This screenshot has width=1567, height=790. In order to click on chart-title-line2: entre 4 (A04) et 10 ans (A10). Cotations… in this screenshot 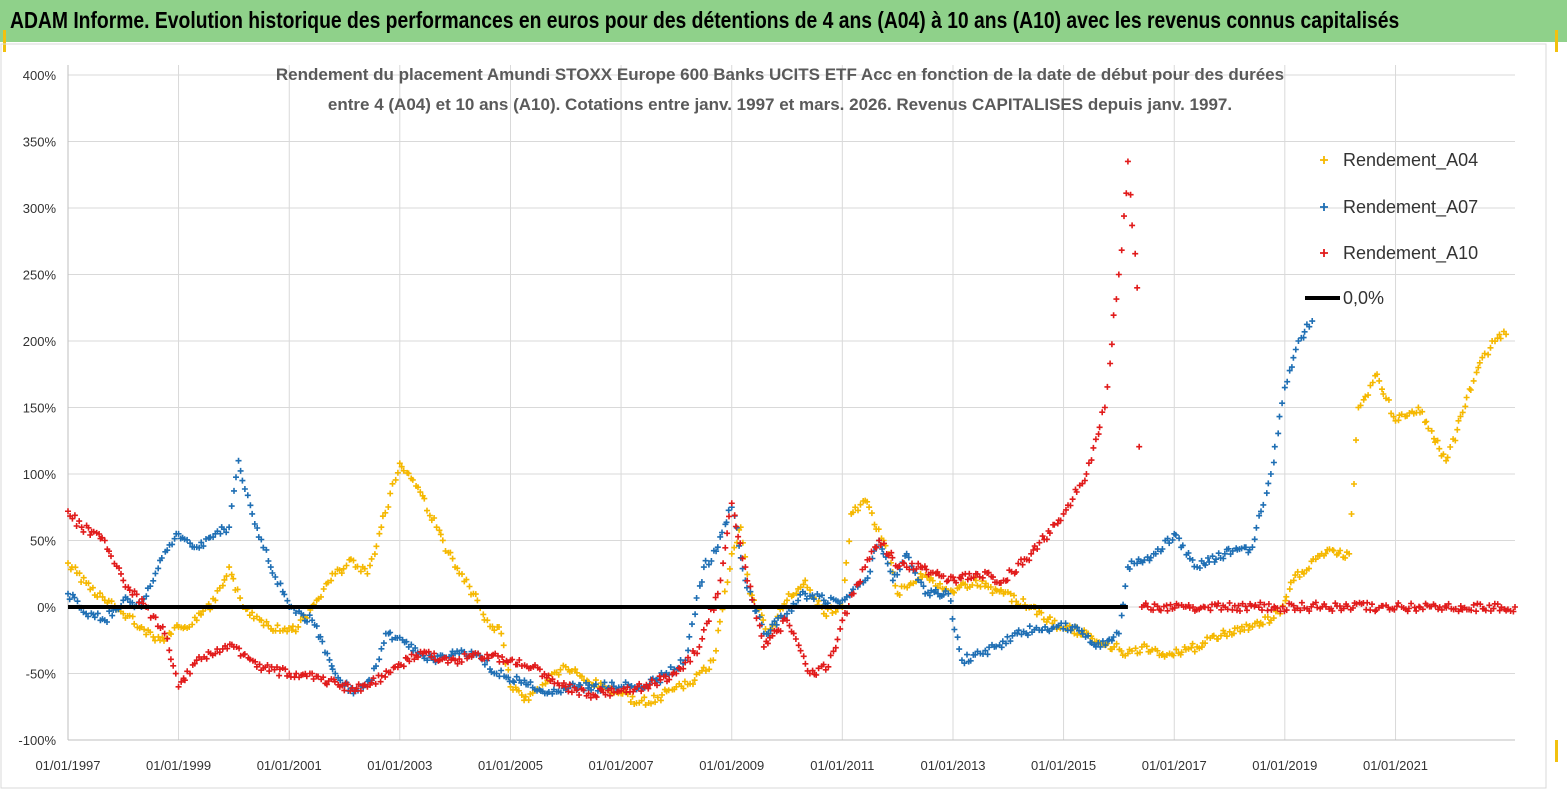, I will do `click(780, 104)`.